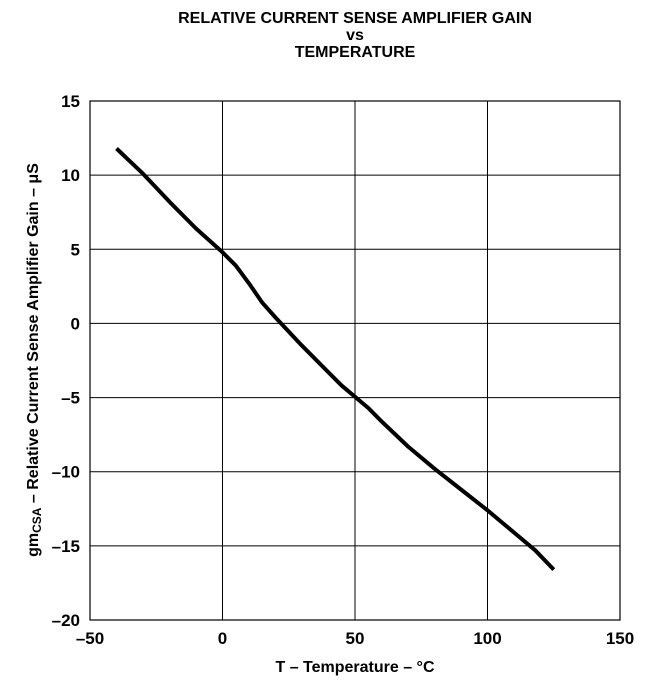 This screenshot has height=681, width=647. What do you see at coordinates (66, 361) in the screenshot?
I see `y-tick-labels: 15 10 5 0 –5 –10 –15 –20` at bounding box center [66, 361].